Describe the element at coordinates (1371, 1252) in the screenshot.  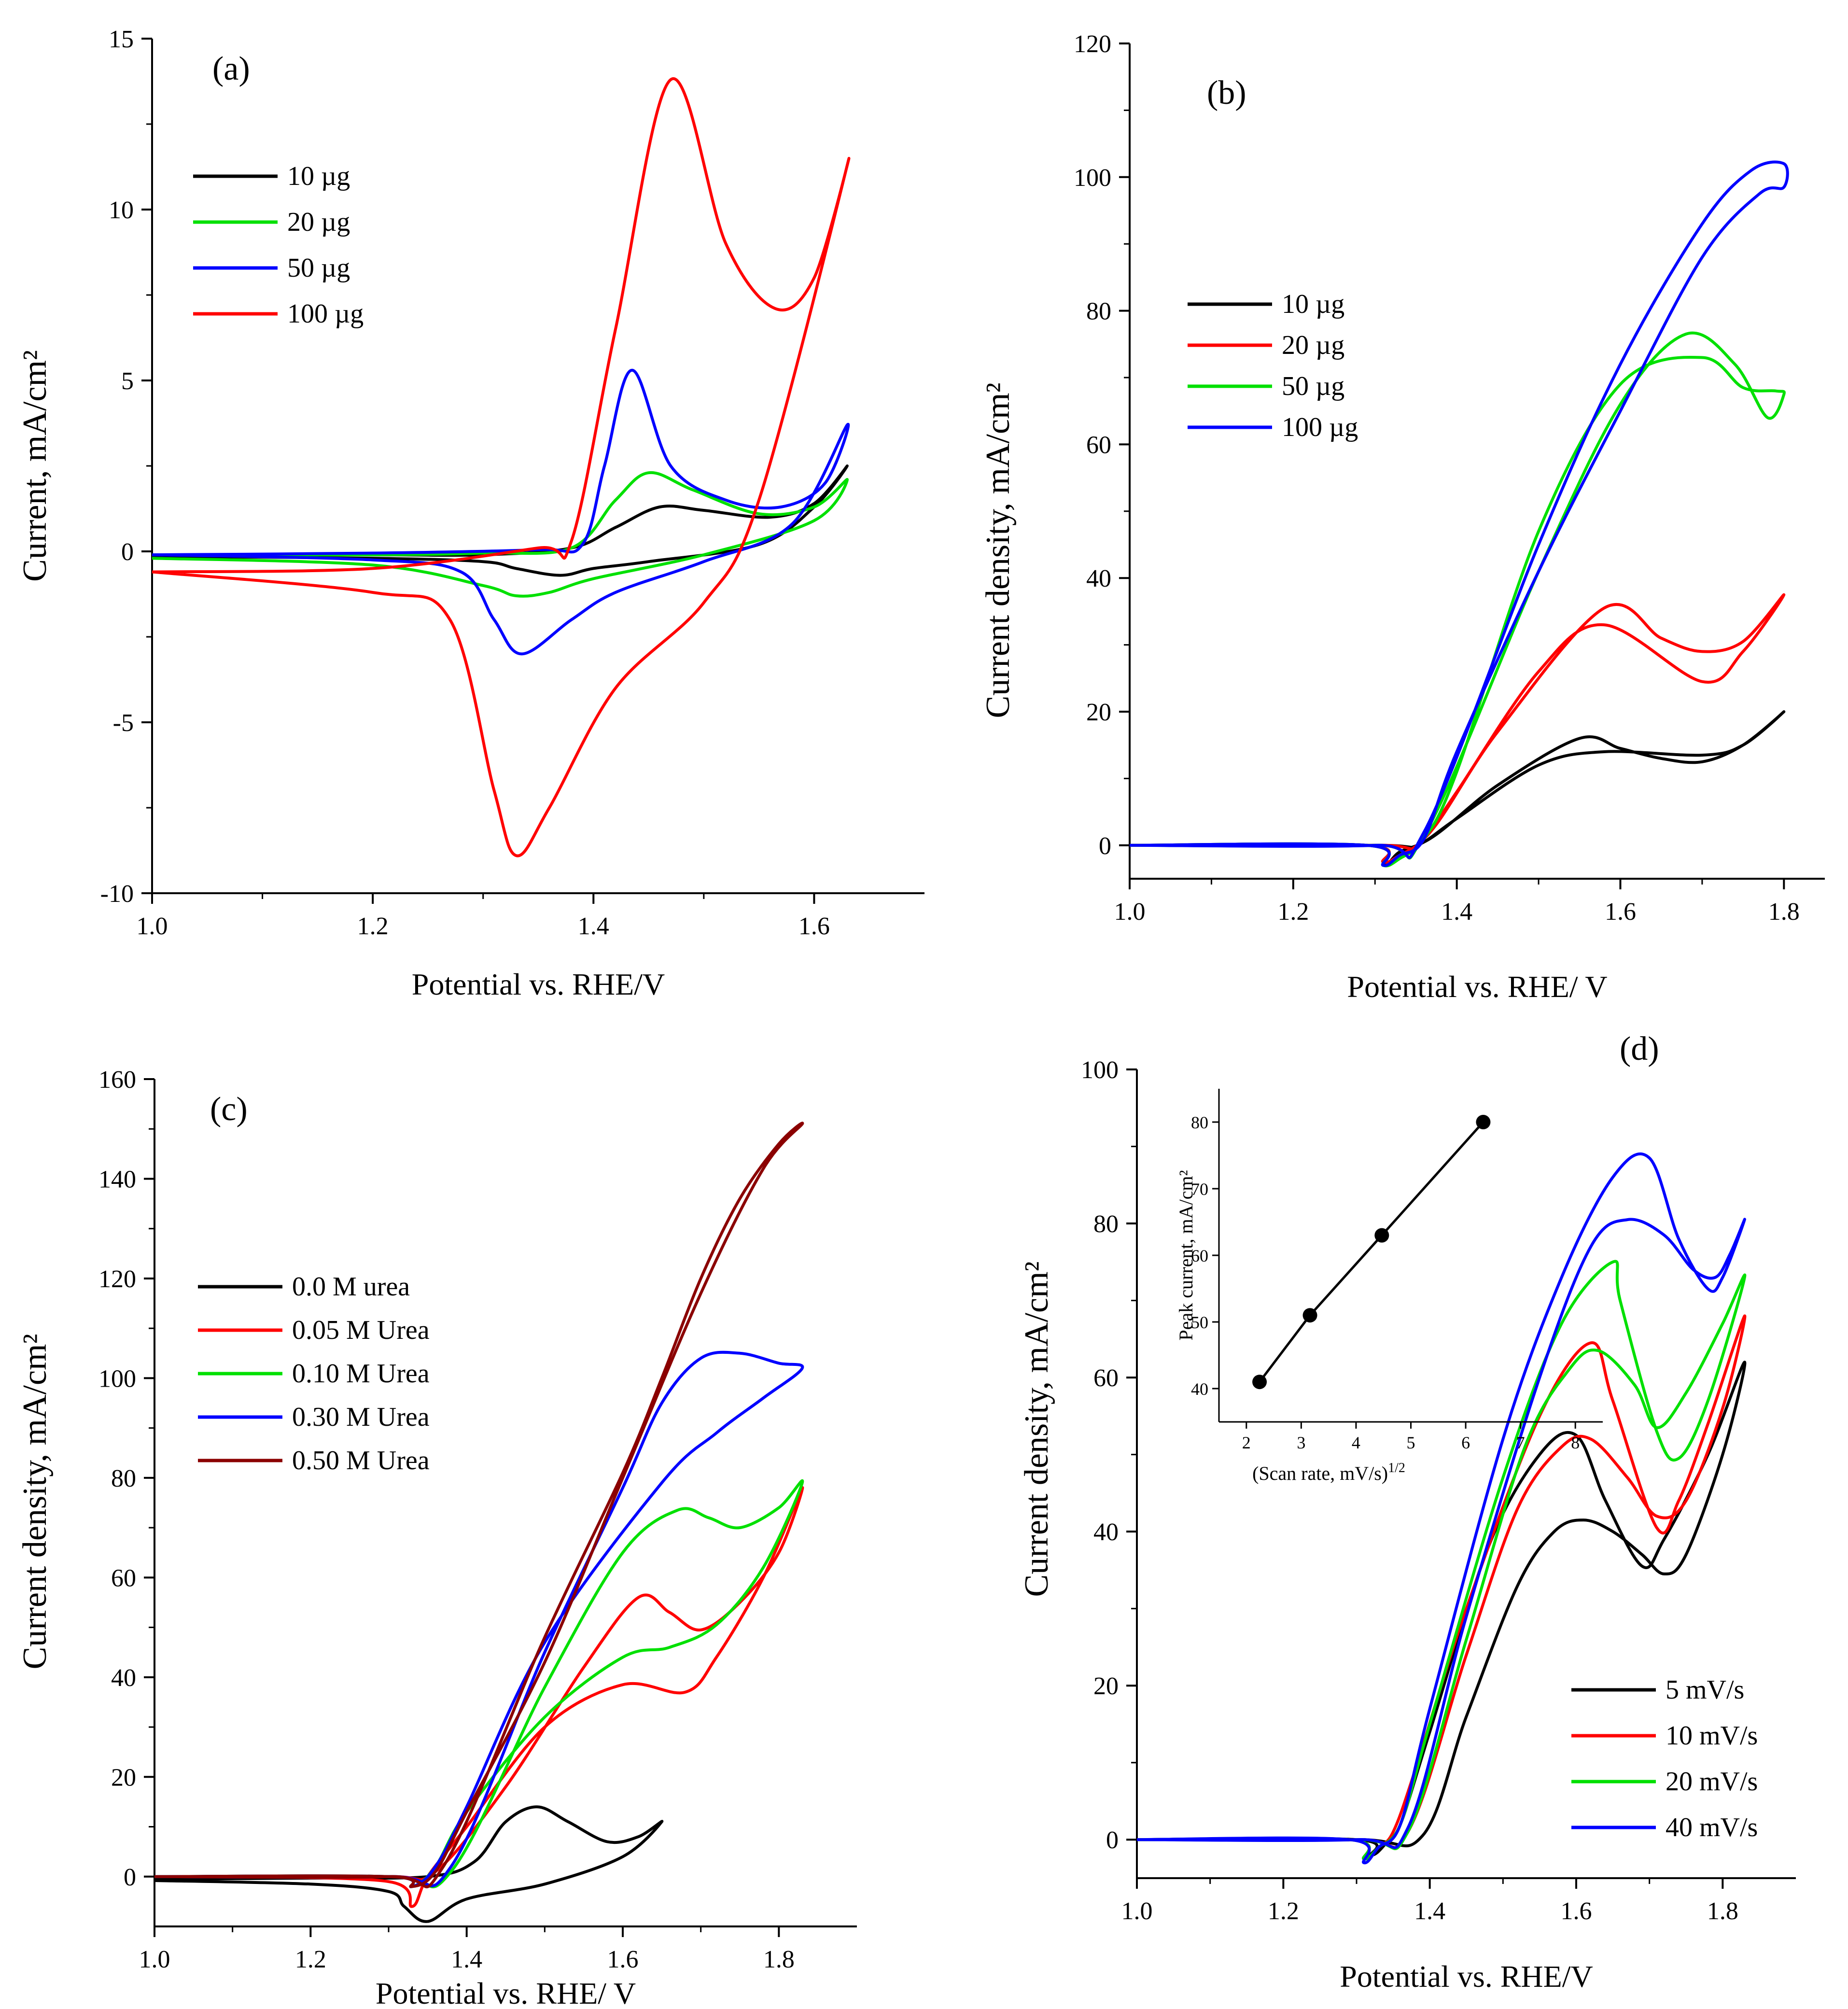
I see `inset-fit-line` at that location.